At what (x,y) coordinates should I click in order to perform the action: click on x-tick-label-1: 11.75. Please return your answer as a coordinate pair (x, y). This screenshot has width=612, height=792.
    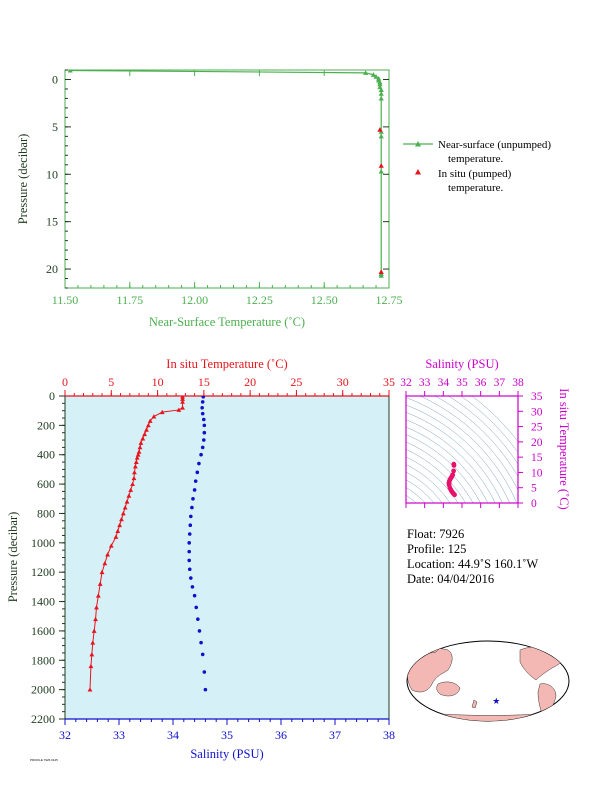
    Looking at the image, I should click on (130, 300).